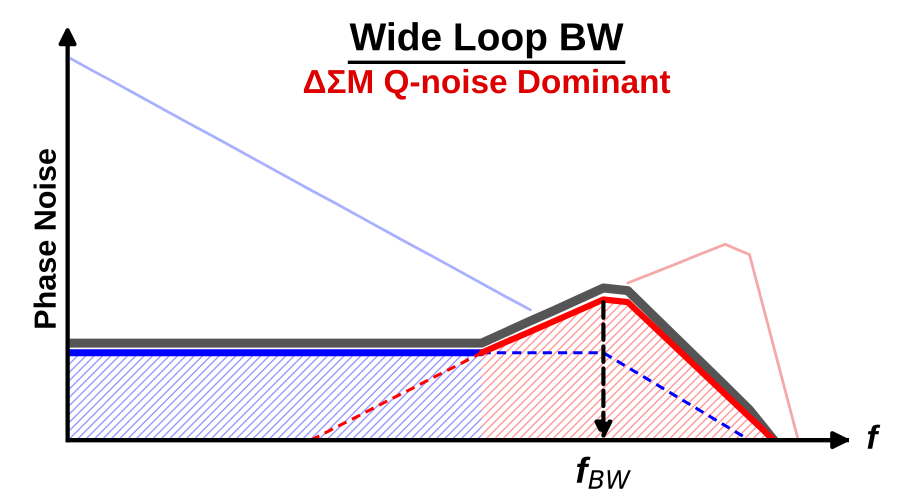 This screenshot has width=901, height=503. Describe the element at coordinates (45, 238) in the screenshot. I see `y-axis-title: Phase Noise` at that location.